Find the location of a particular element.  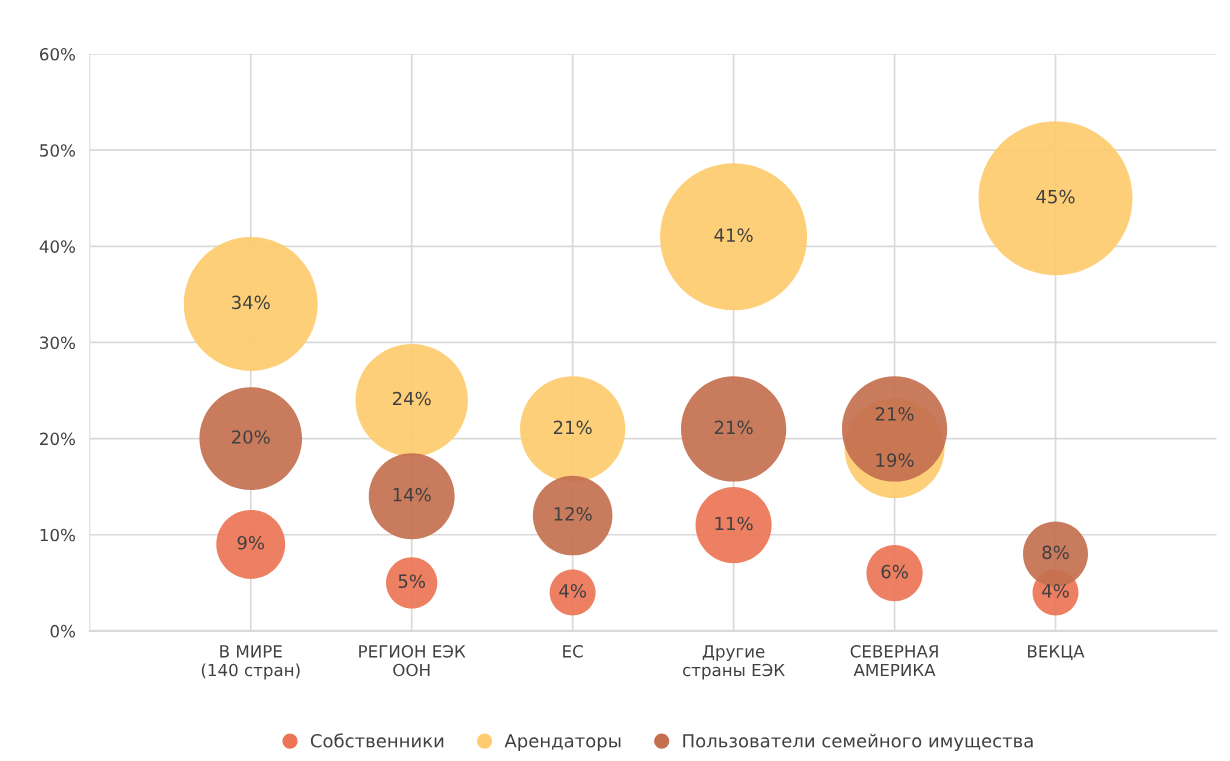

x-tick-label: Другие страны ЕЭК is located at coordinates (734, 662).